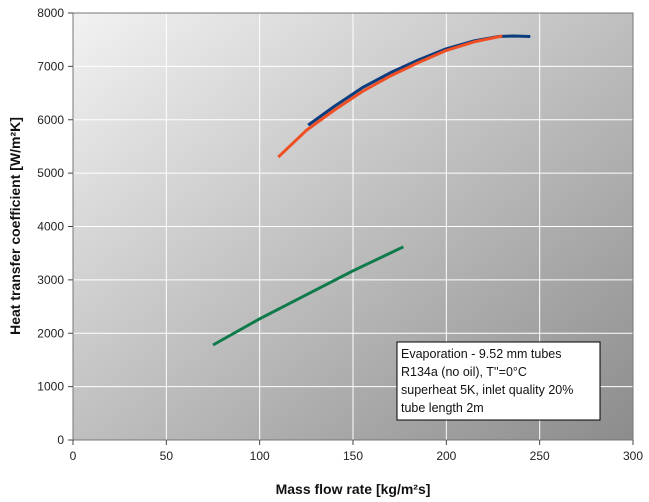 Image resolution: width=649 pixels, height=502 pixels. Describe the element at coordinates (50, 120) in the screenshot. I see `y-tick-label: 6000` at that location.